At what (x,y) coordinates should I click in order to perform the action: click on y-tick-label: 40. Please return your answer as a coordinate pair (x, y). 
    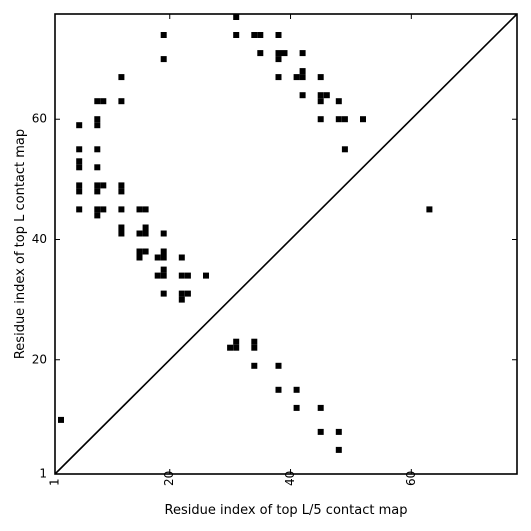
    Looking at the image, I should click on (39, 239).